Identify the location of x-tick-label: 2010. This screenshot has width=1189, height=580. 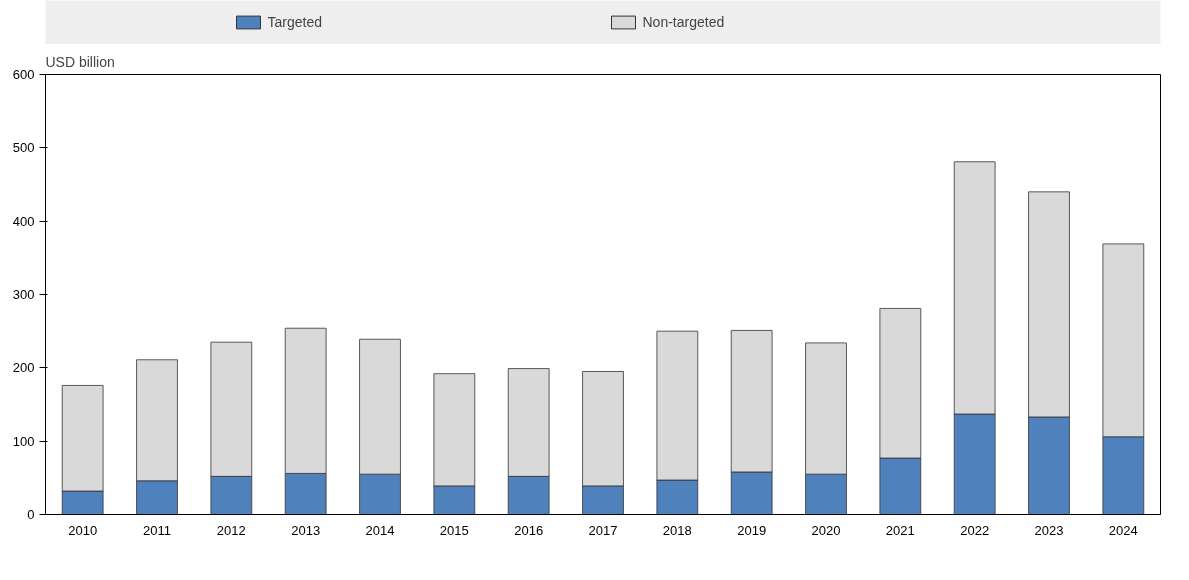
(83, 530).